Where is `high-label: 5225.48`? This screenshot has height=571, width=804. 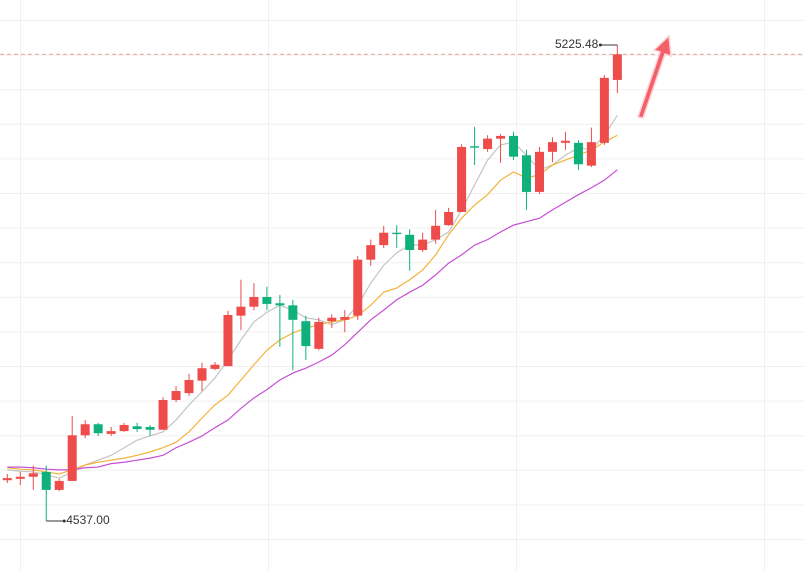 high-label: 5225.48 is located at coordinates (577, 44).